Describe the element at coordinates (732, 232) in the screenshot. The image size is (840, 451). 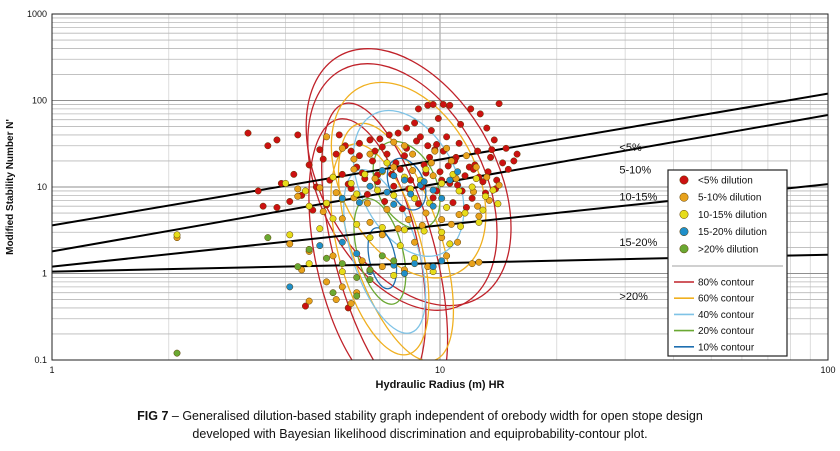
I see `legend-label: 15-20% dilution` at that location.